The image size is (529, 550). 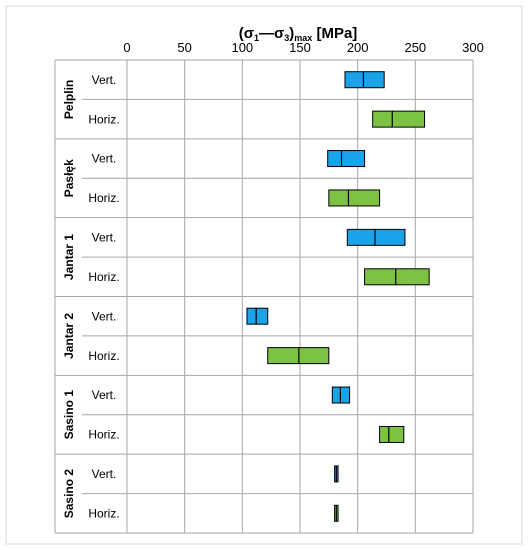 I want to click on chart-title: (σ1—σ3)max [MPa], so click(x=298, y=34).